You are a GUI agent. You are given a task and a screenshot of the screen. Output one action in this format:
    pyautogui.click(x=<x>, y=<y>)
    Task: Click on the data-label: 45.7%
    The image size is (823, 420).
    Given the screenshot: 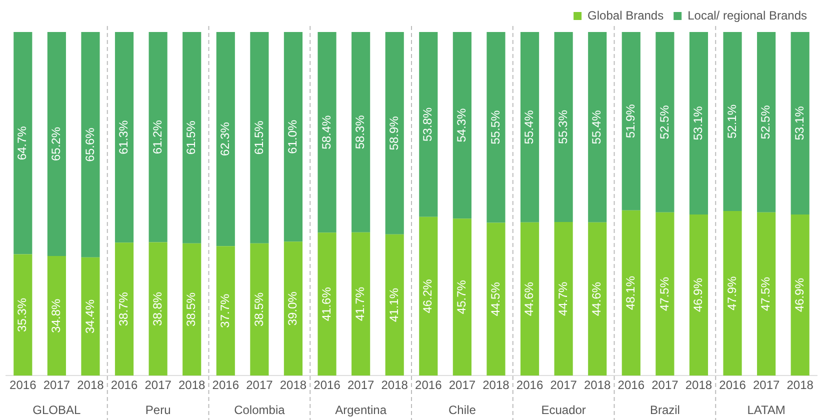 What is the action you would take?
    pyautogui.click(x=461, y=297)
    